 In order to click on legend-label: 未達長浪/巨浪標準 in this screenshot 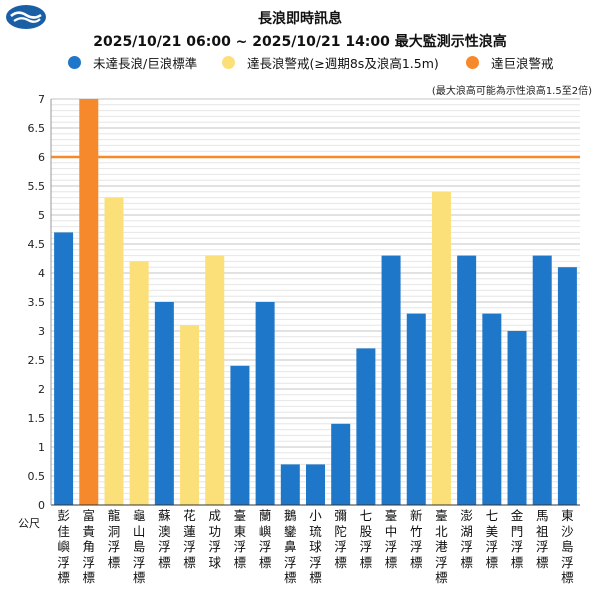, I will do `click(145, 63)`.